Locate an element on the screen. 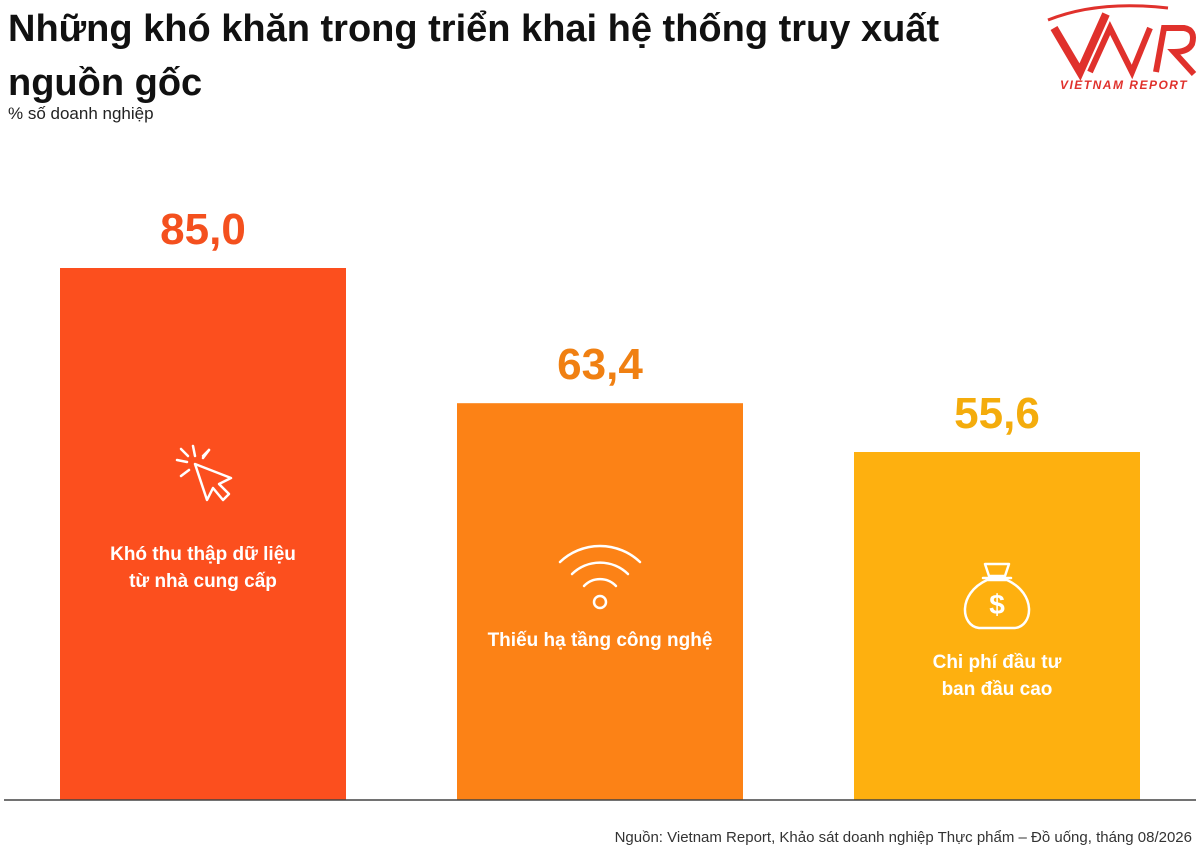  category-label: từ nhà cung cấp is located at coordinates (203, 581).